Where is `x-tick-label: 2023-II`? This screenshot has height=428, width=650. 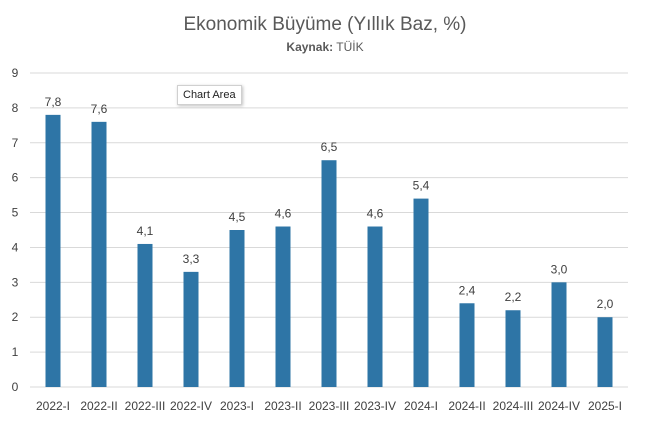 x-tick-label: 2023-II is located at coordinates (282, 406).